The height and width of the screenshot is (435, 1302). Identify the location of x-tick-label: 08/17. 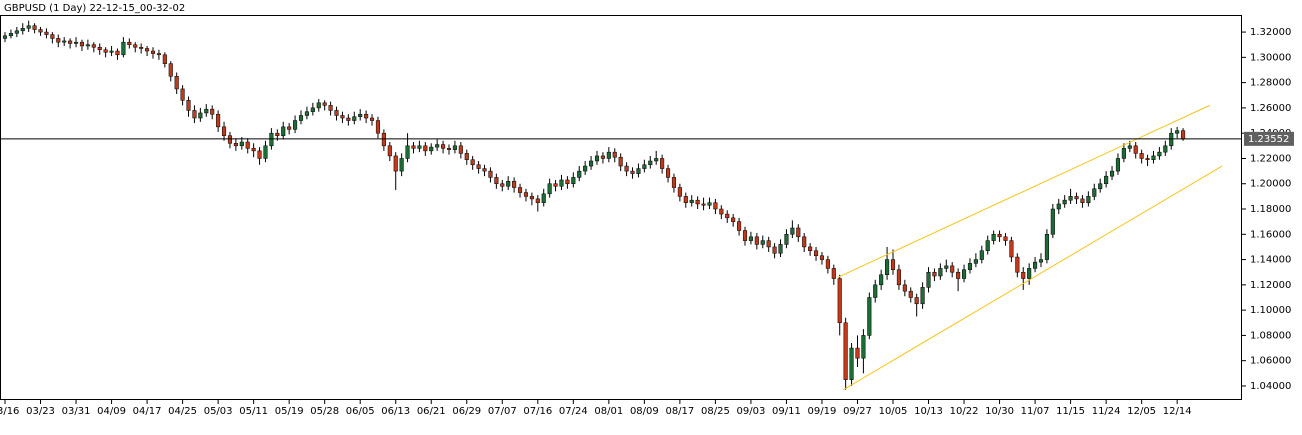
(679, 411).